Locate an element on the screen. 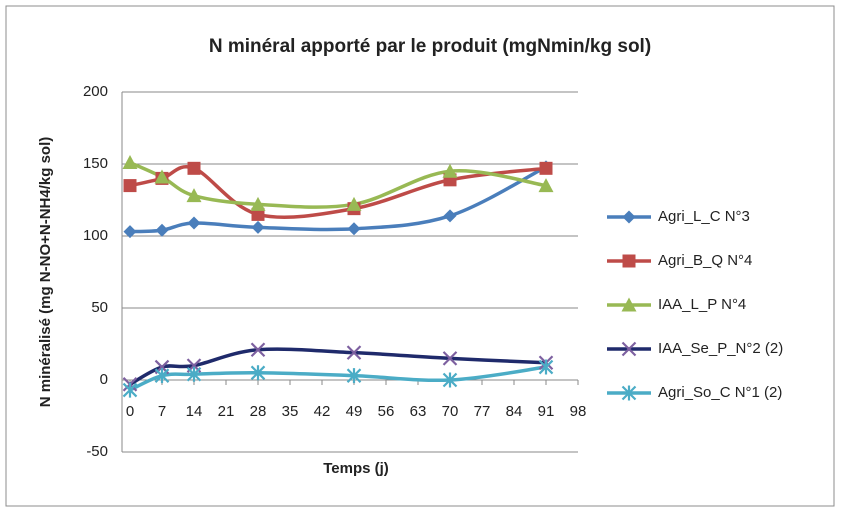  x-tick-label: 63 is located at coordinates (418, 411).